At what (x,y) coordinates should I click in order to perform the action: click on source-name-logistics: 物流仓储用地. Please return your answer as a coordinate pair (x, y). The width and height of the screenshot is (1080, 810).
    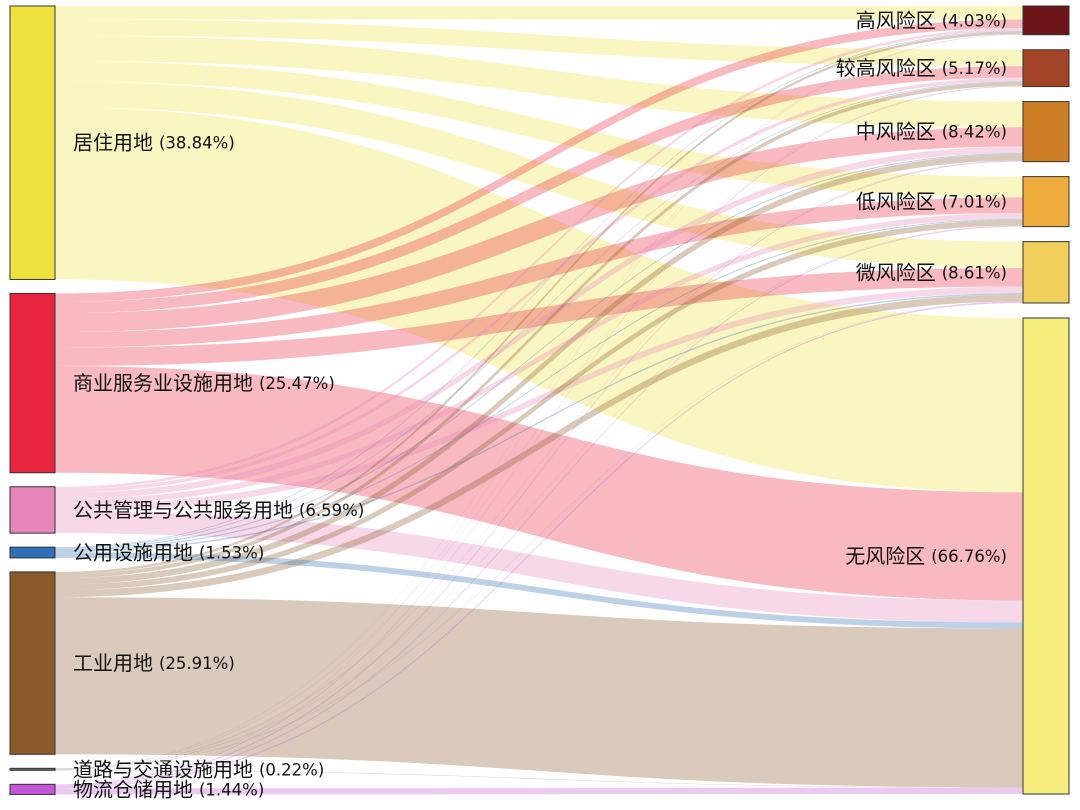
    Looking at the image, I should click on (133, 789).